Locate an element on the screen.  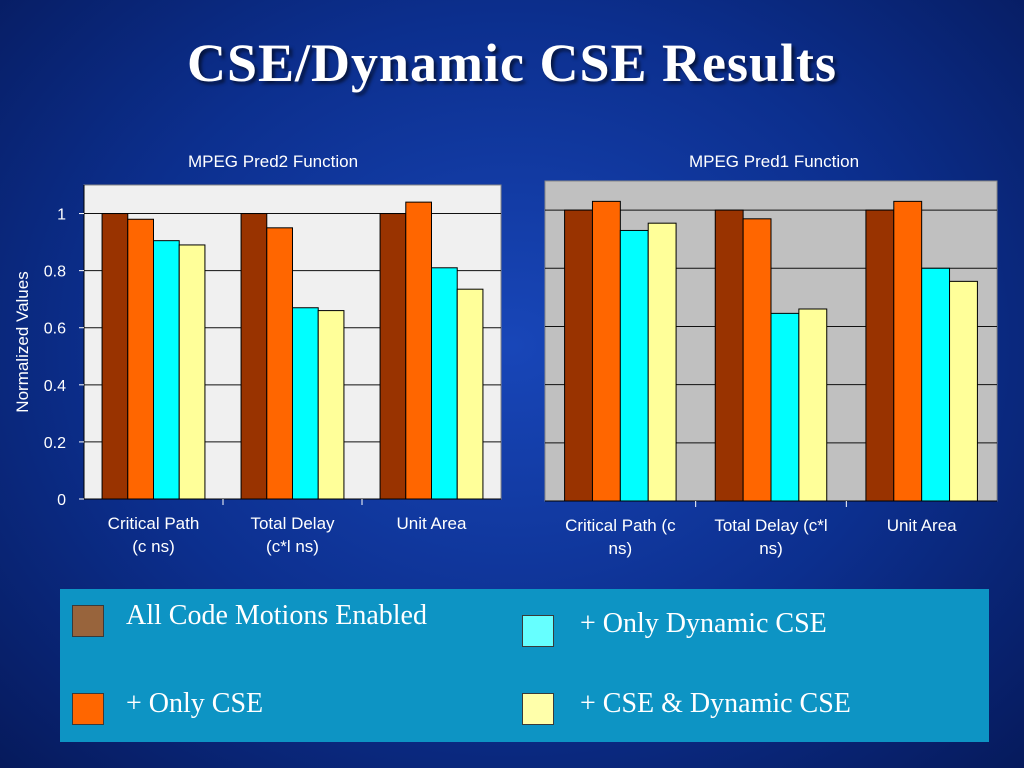
y-tick-label: 0.4 is located at coordinates (55, 386).